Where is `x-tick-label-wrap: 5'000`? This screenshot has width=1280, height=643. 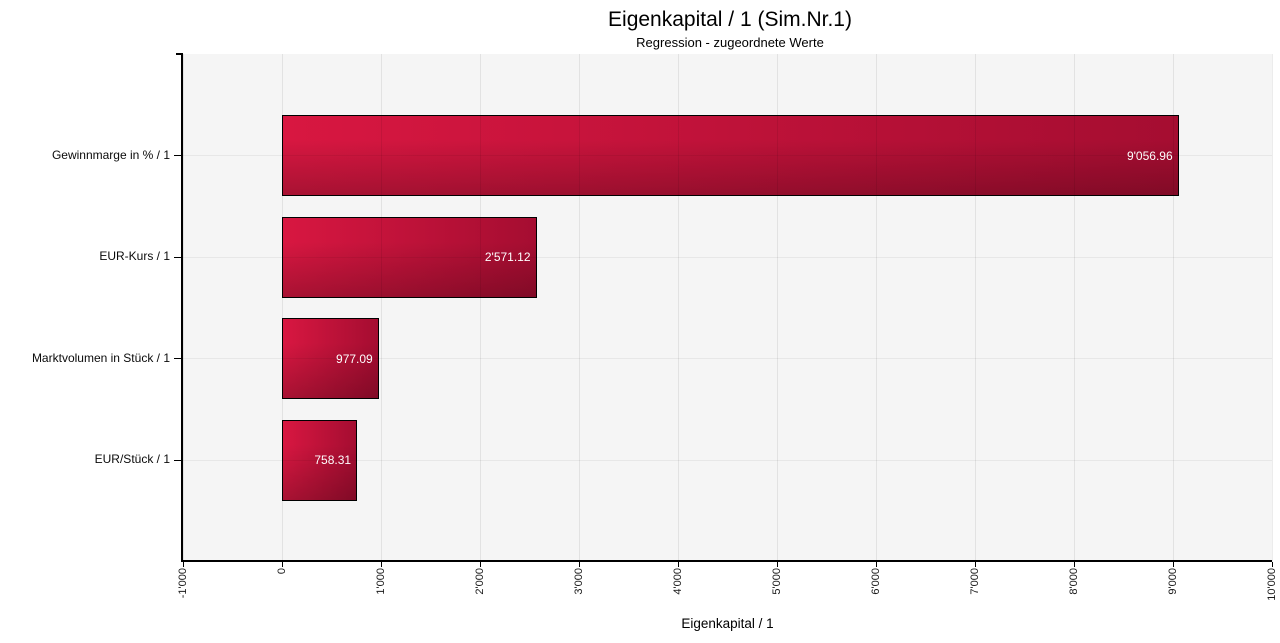
x-tick-label-wrap: 5'000 is located at coordinates (777, 581).